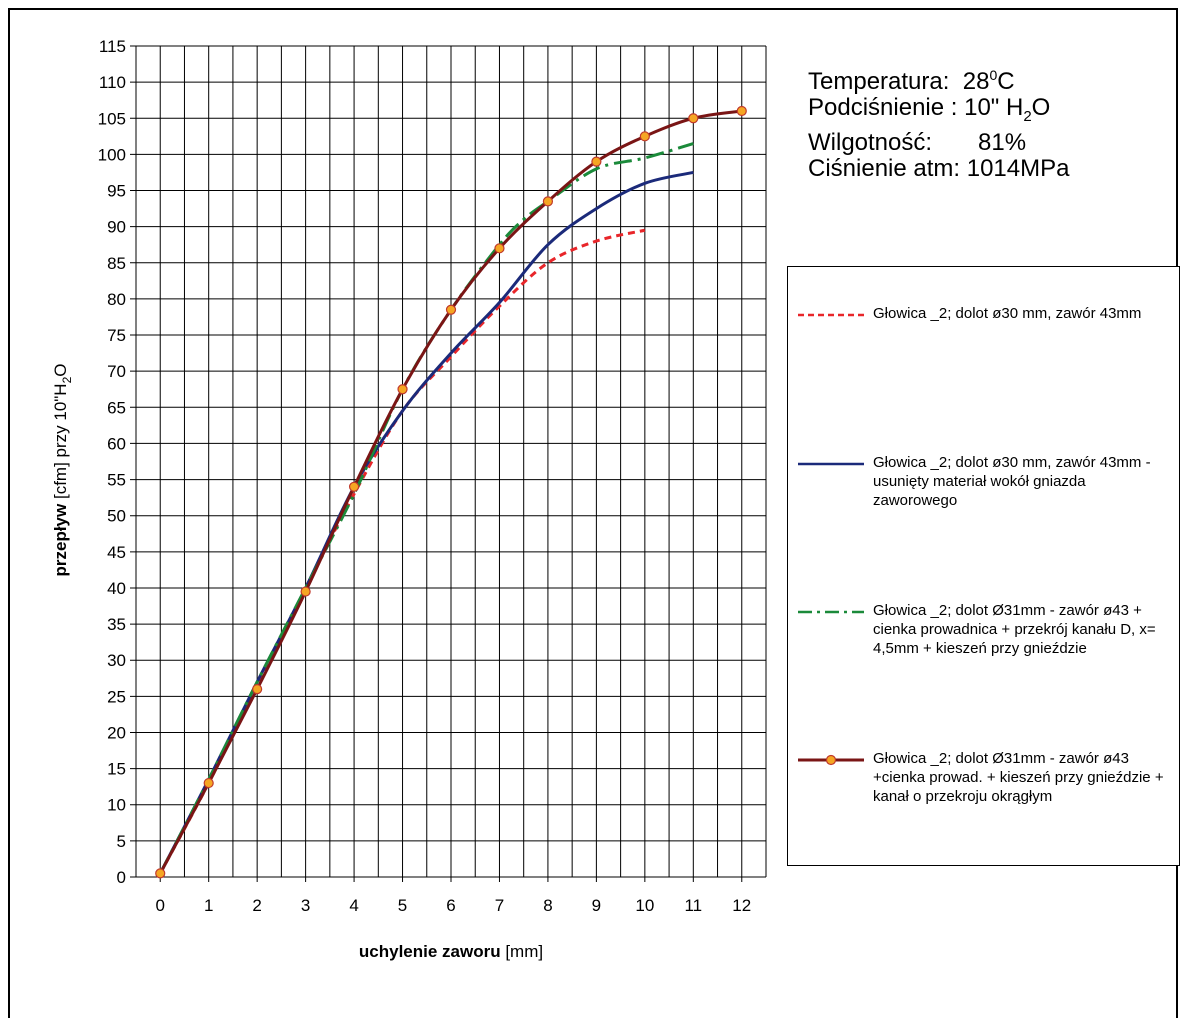  I want to click on y-tick-label: 55, so click(116, 480).